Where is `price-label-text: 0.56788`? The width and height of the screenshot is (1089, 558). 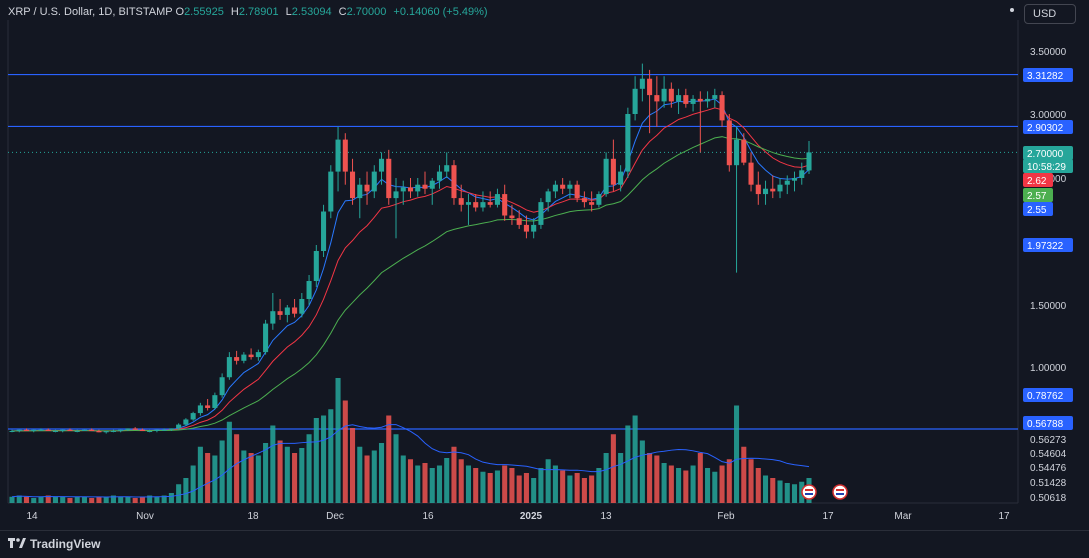 price-label-text: 0.56788 is located at coordinates (1045, 424).